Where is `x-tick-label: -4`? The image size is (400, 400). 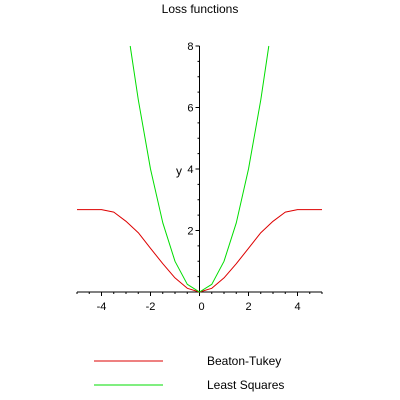
x-tick-label: -4 is located at coordinates (102, 307).